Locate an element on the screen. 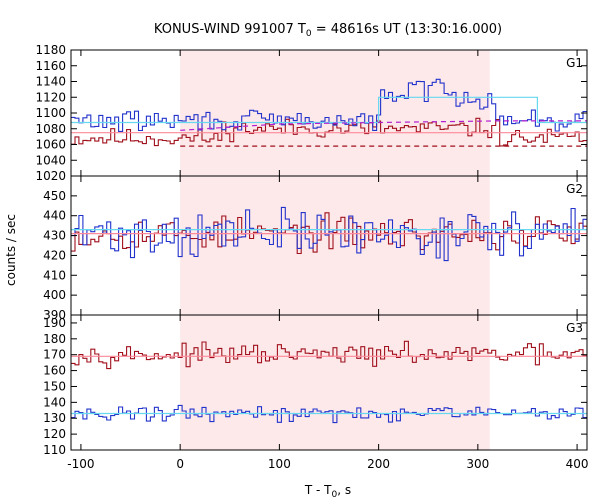  x-tick-label-300: 300 is located at coordinates (477, 464).